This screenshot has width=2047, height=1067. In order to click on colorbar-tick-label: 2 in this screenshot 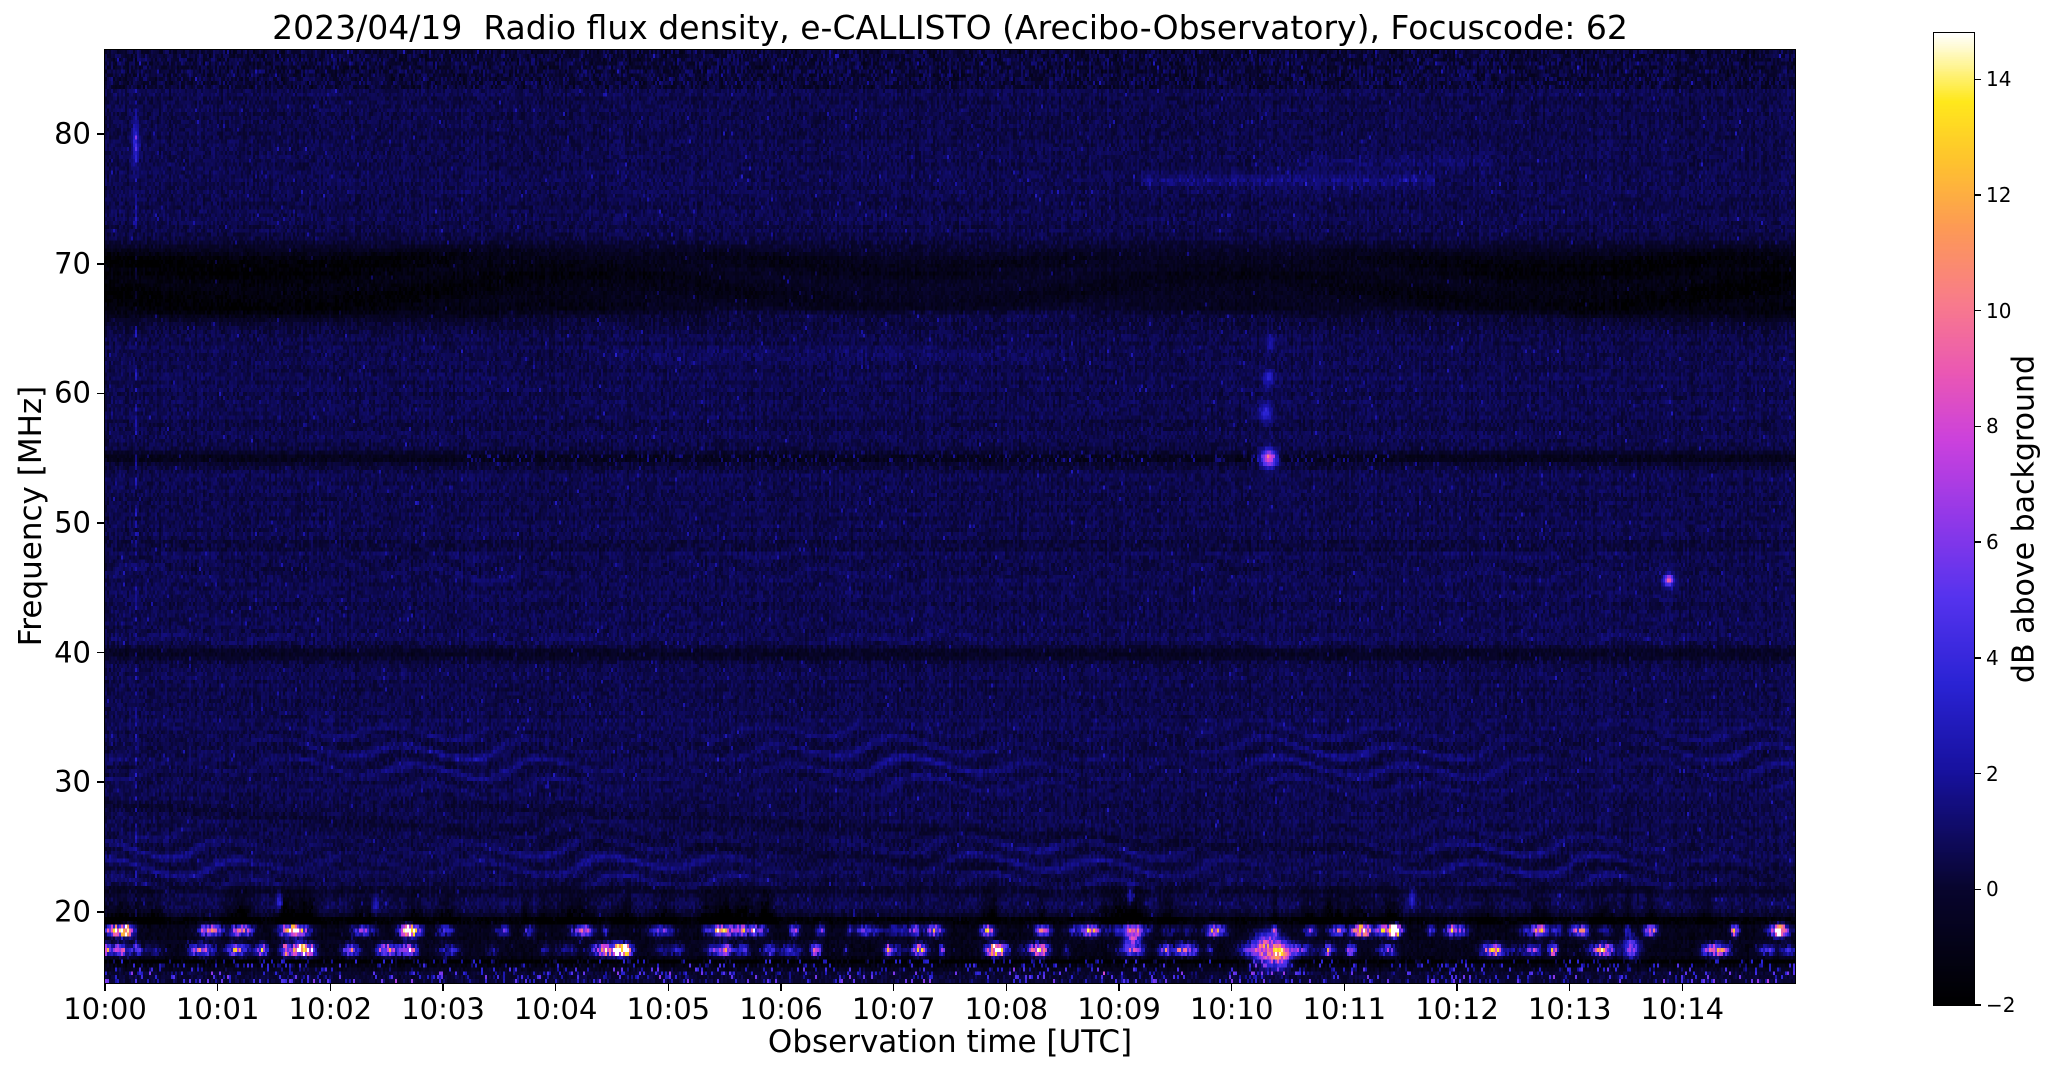, I will do `click(1992, 773)`.